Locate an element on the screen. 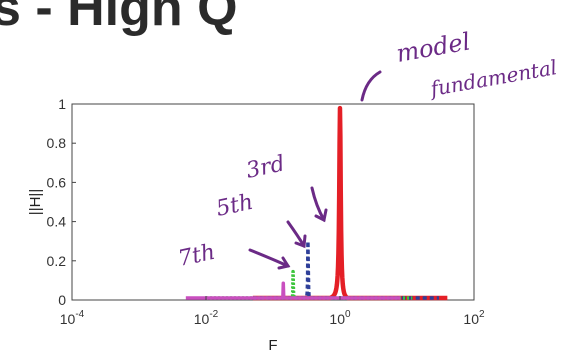  y-tick-label: 0.4 is located at coordinates (57, 222).